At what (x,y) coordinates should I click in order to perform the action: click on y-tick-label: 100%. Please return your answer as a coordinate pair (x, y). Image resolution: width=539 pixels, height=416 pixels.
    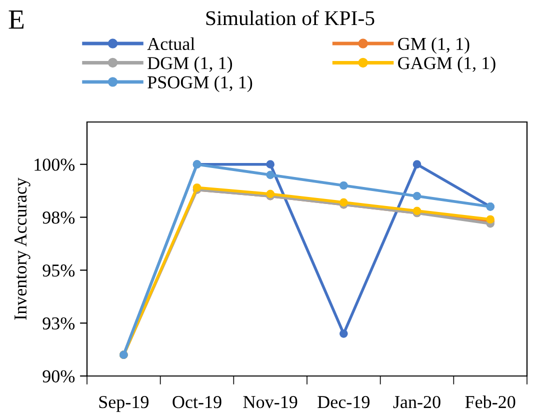
    Looking at the image, I should click on (54, 164).